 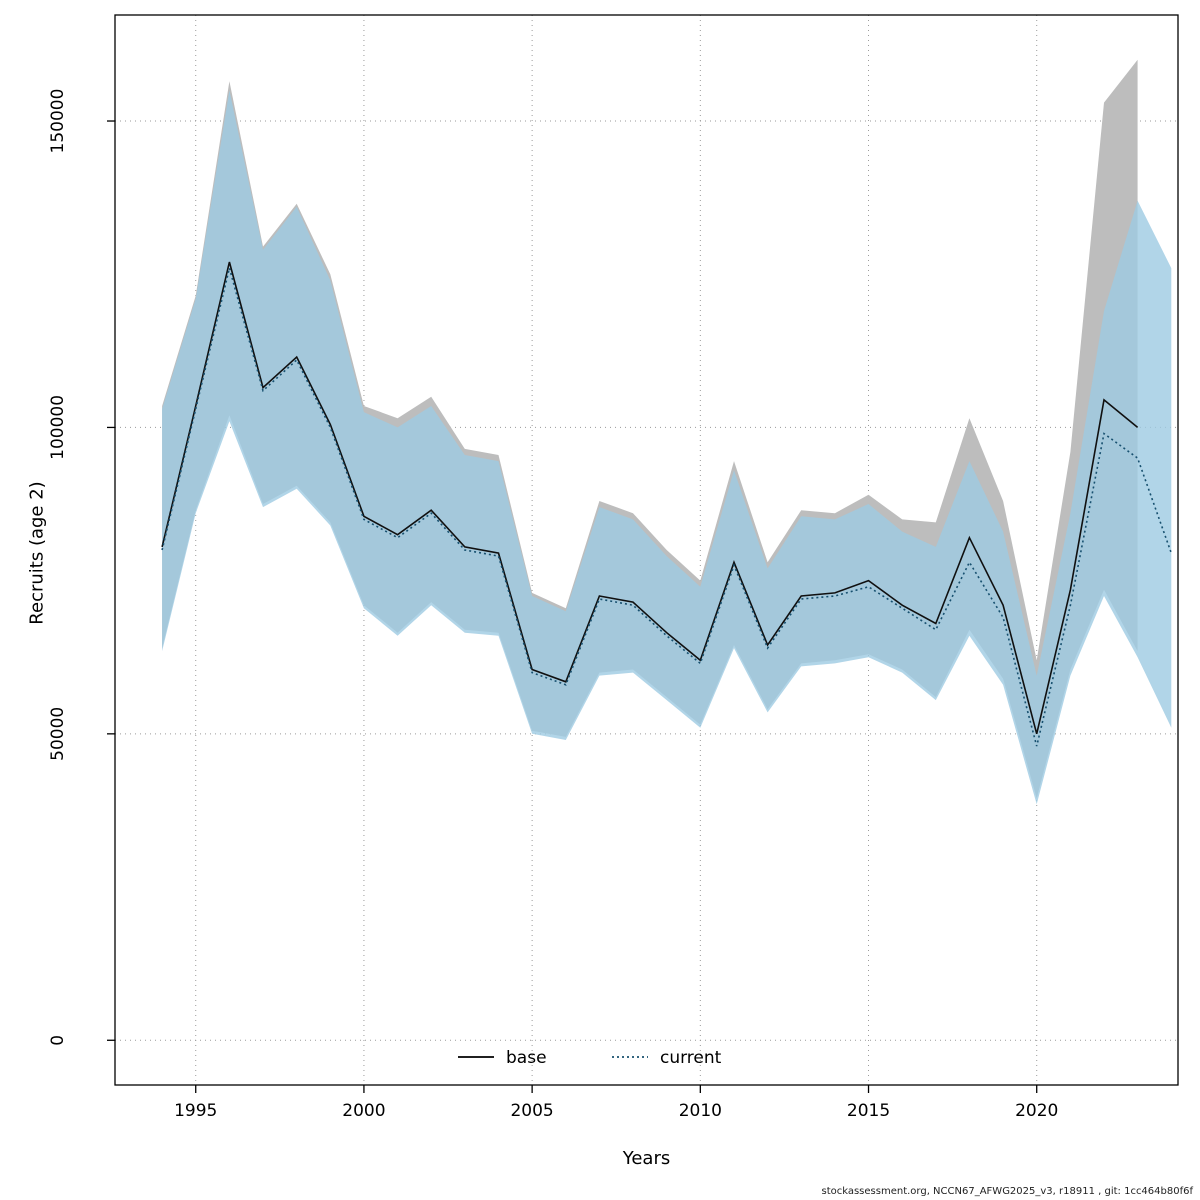 What do you see at coordinates (691, 1058) in the screenshot?
I see `legend-label-current: current` at bounding box center [691, 1058].